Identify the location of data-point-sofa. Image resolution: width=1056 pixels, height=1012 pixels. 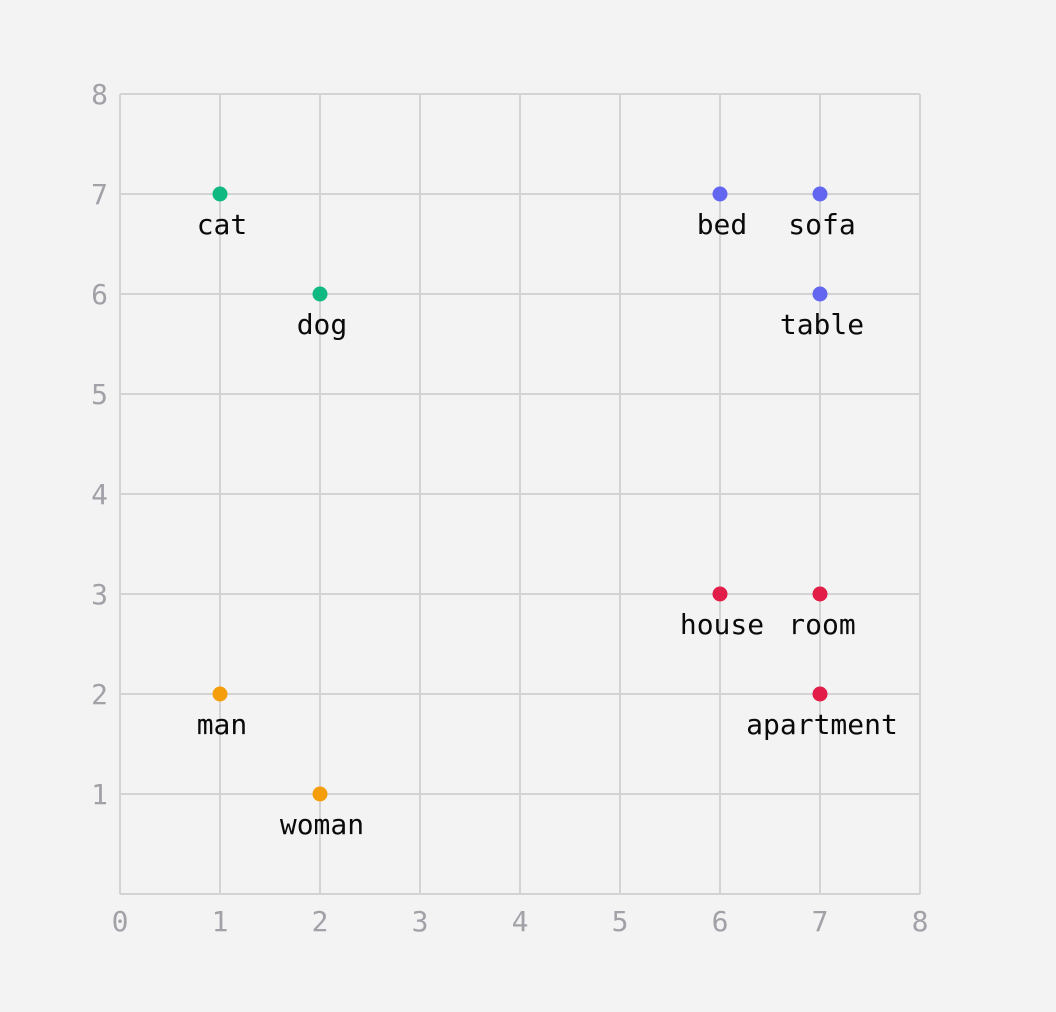
(820, 194).